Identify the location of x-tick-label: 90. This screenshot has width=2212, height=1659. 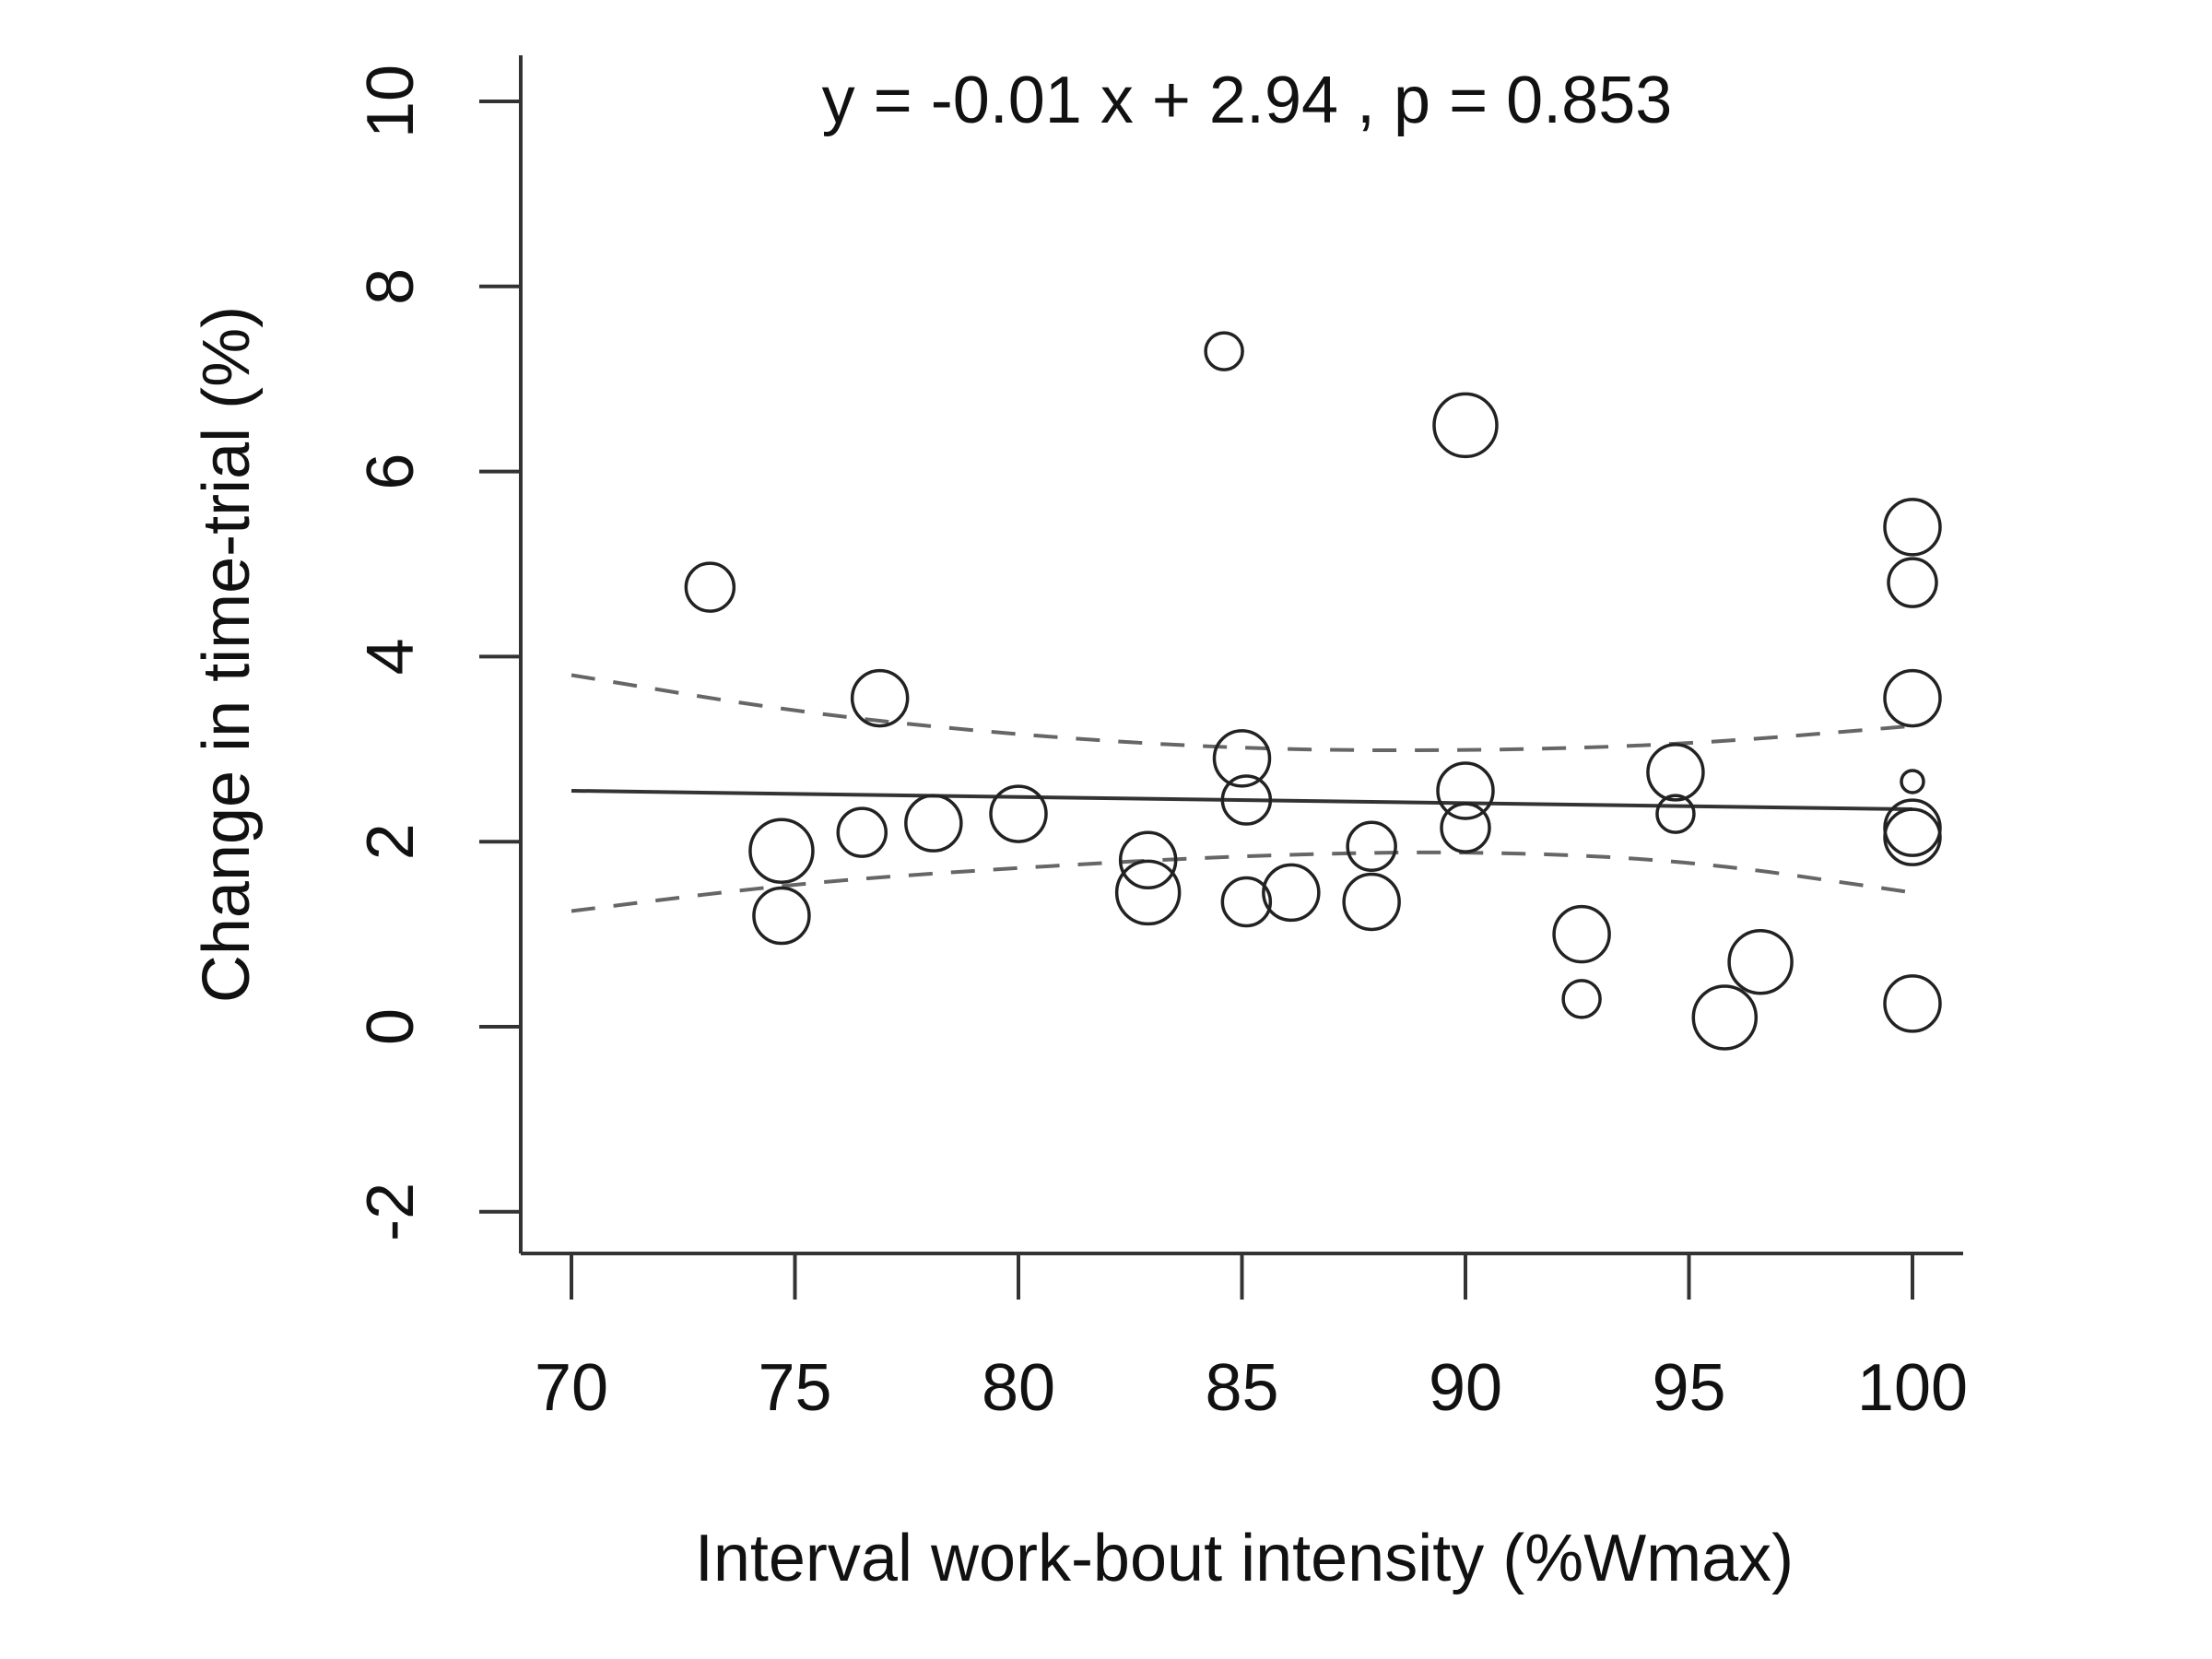
(1465, 1388).